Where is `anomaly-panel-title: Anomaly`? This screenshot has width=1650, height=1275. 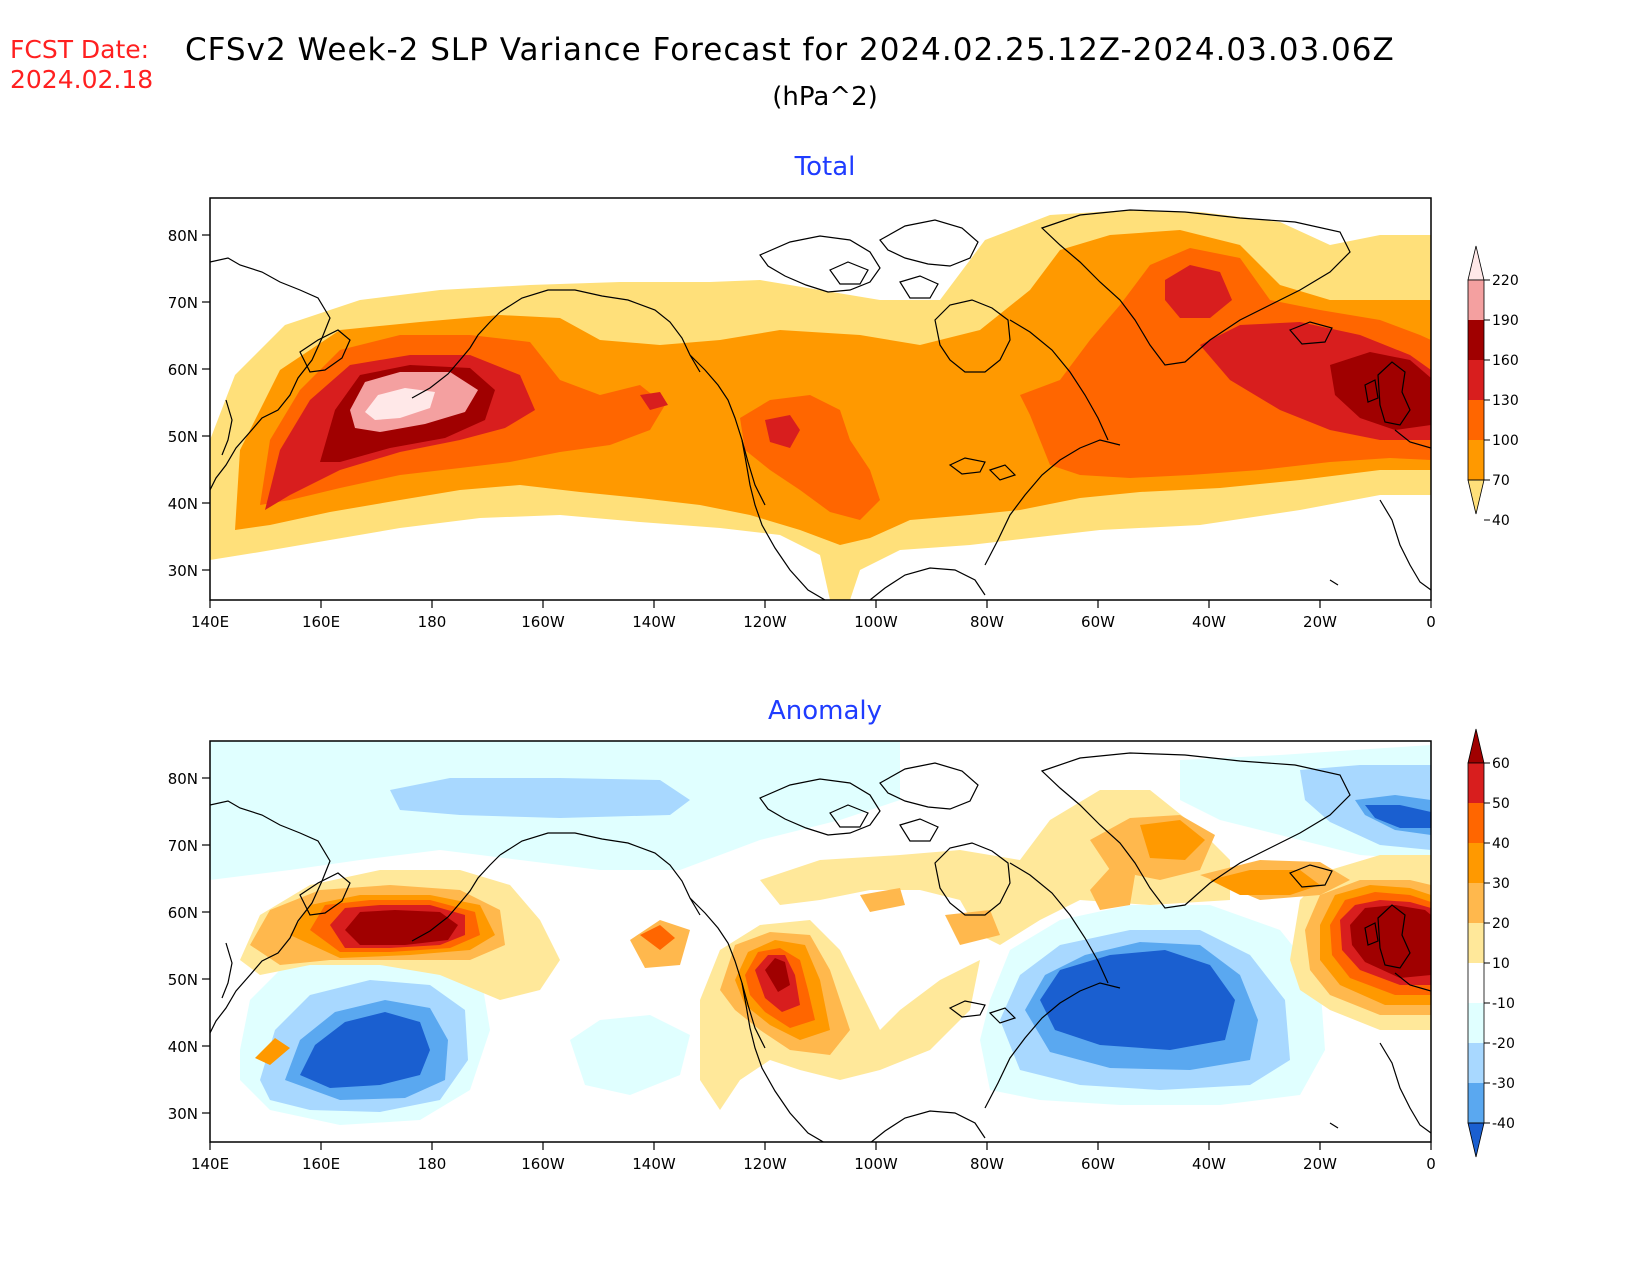 anomaly-panel-title: Anomaly is located at coordinates (825, 711).